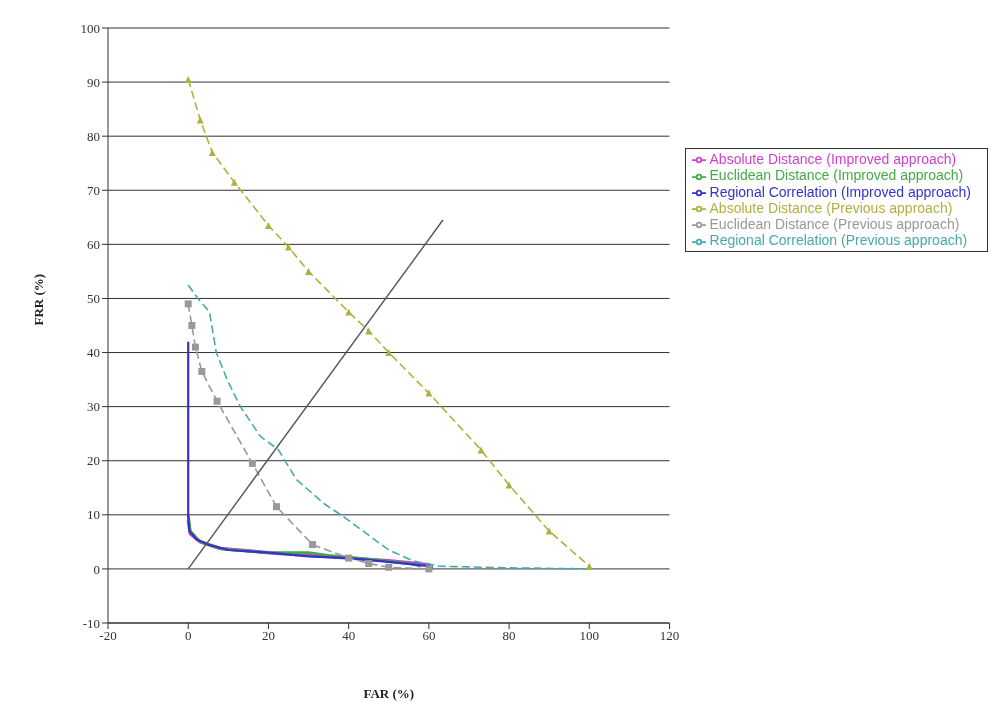 The height and width of the screenshot is (727, 1007). Describe the element at coordinates (93, 82) in the screenshot. I see `y-tick-label: 90` at that location.